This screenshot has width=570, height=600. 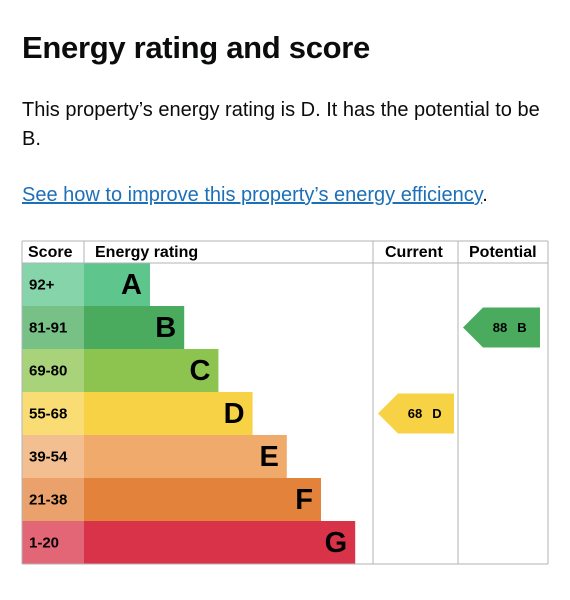 What do you see at coordinates (521, 327) in the screenshot?
I see `potential-letter: B` at bounding box center [521, 327].